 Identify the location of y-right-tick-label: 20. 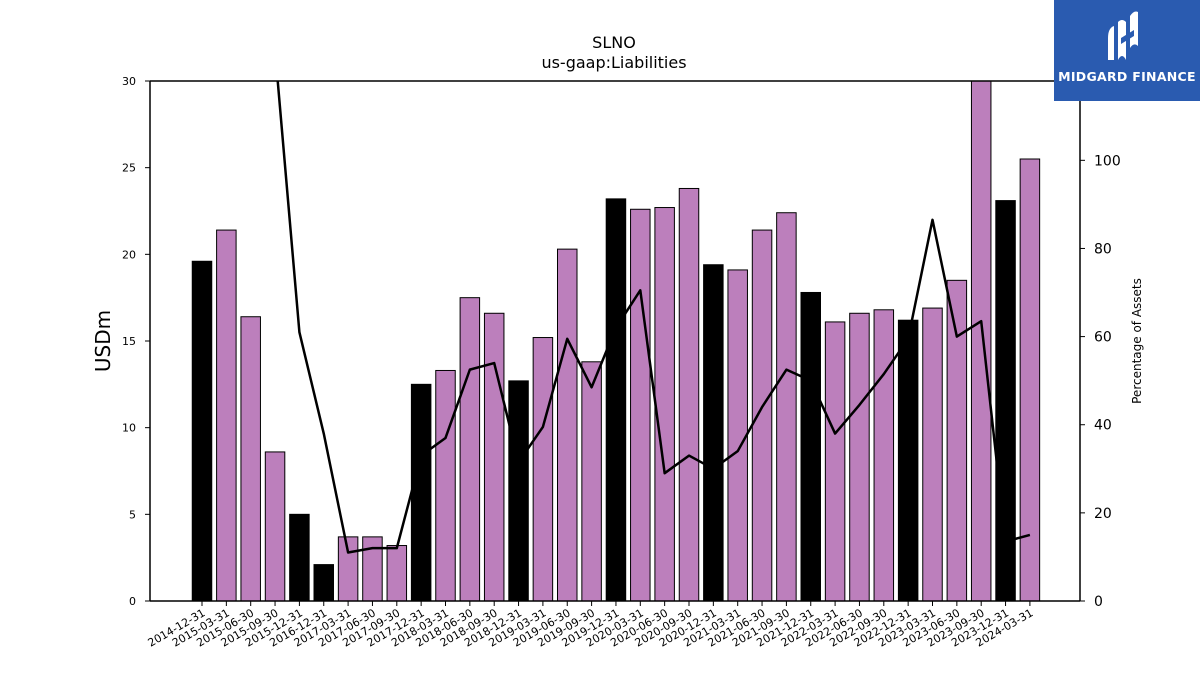
(1103, 514).